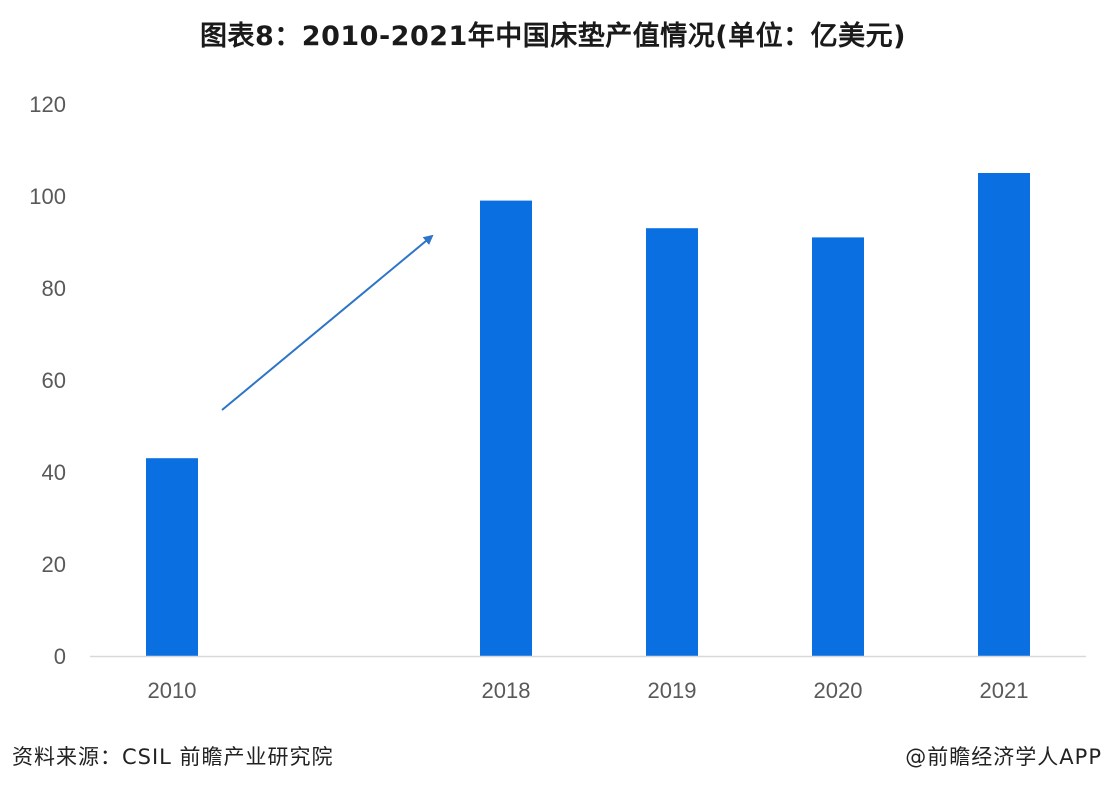 Image resolution: width=1106 pixels, height=796 pixels. I want to click on x-tick-label: 2019, so click(672, 690).